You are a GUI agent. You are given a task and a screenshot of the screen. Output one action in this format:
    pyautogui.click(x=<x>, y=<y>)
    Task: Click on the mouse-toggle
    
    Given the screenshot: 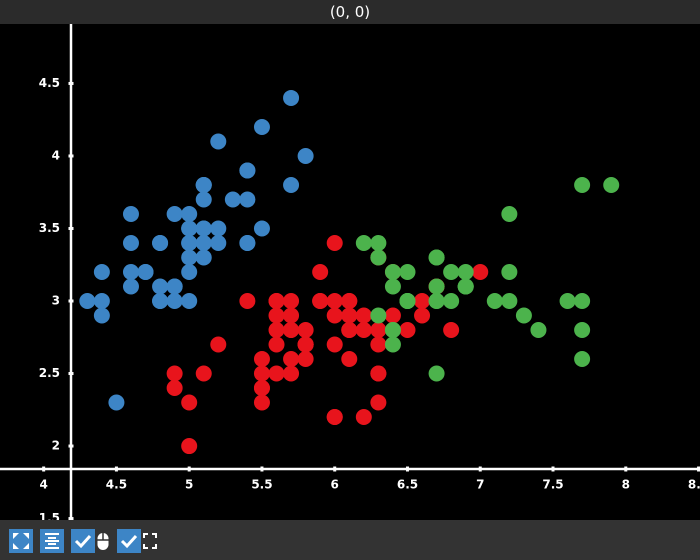 What is the action you would take?
    pyautogui.click(x=83, y=541)
    